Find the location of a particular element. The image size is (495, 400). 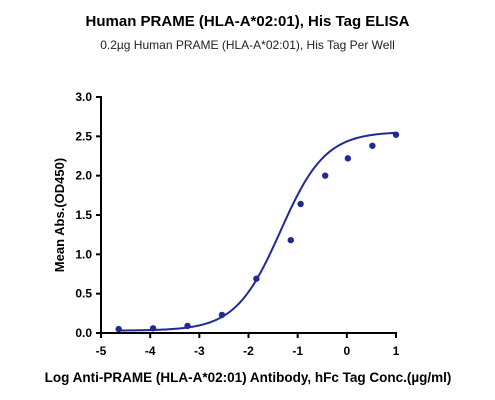

y-tick-label: 2.0 is located at coordinates (83, 176).